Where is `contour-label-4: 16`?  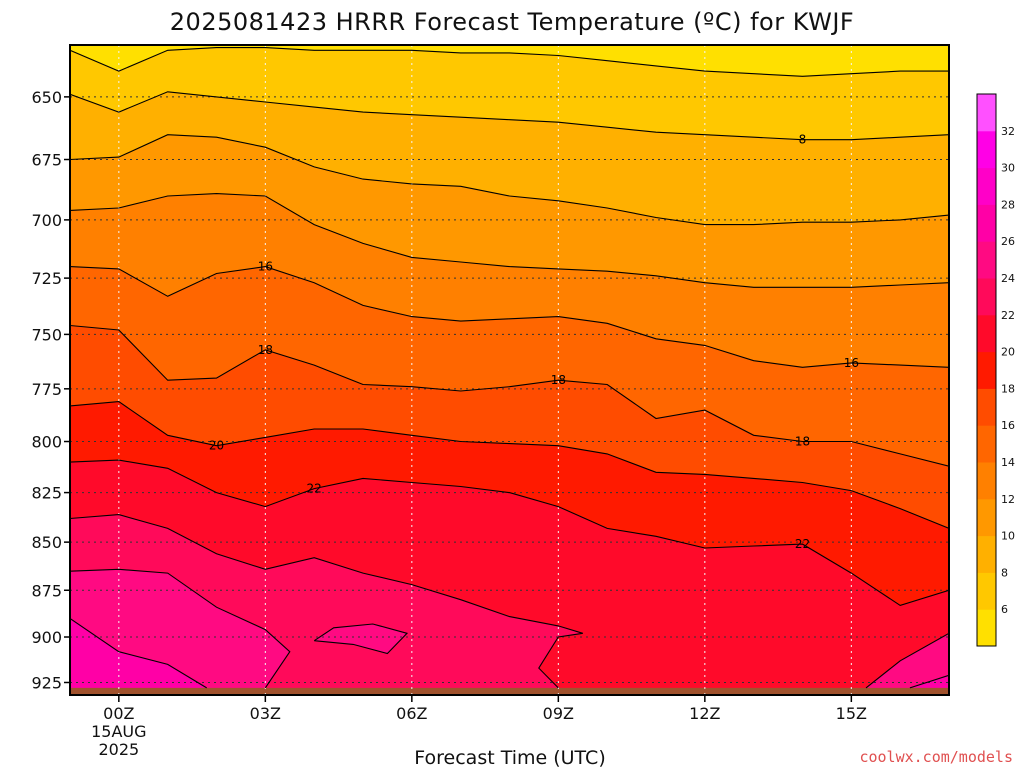 contour-label-4: 16 is located at coordinates (851, 363).